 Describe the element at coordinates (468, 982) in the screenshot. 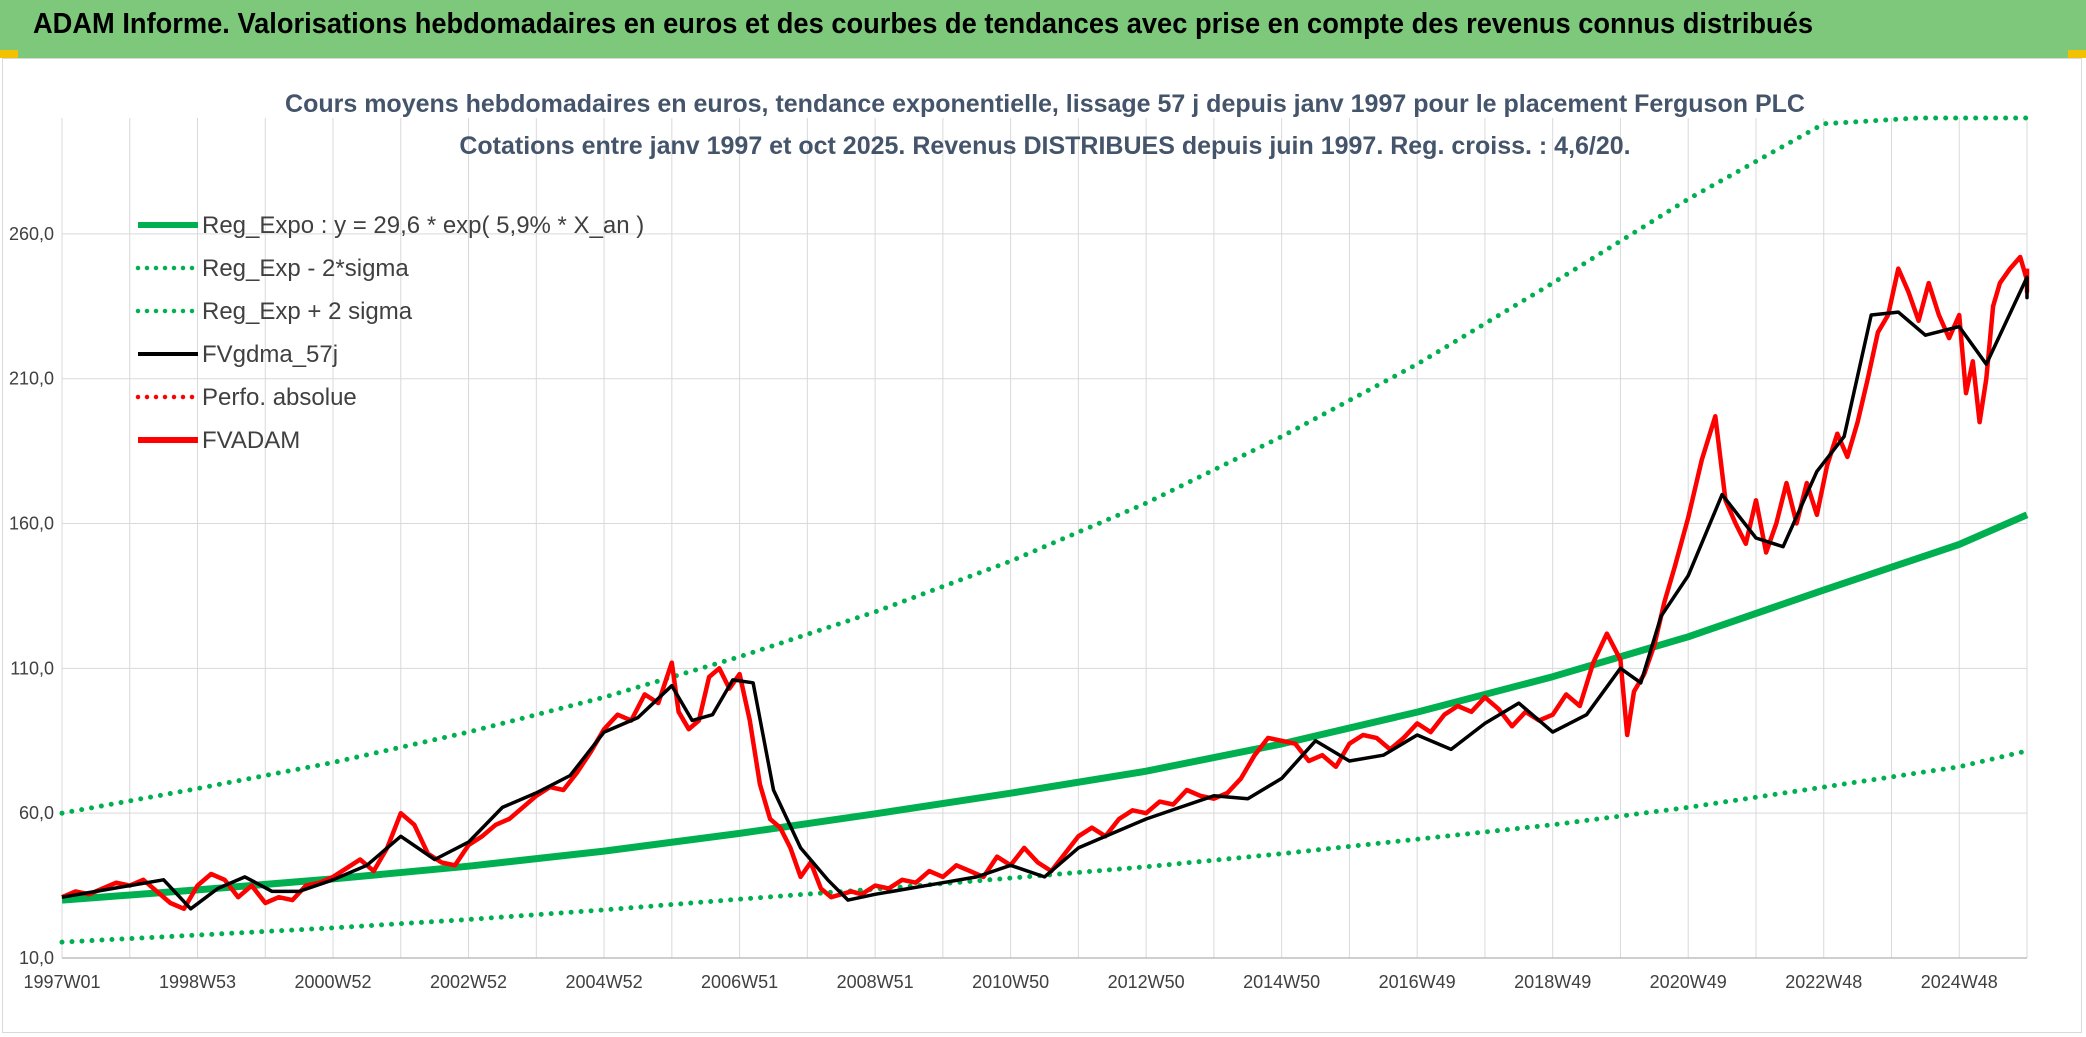

I see `x-tick-label: 2002W52` at that location.